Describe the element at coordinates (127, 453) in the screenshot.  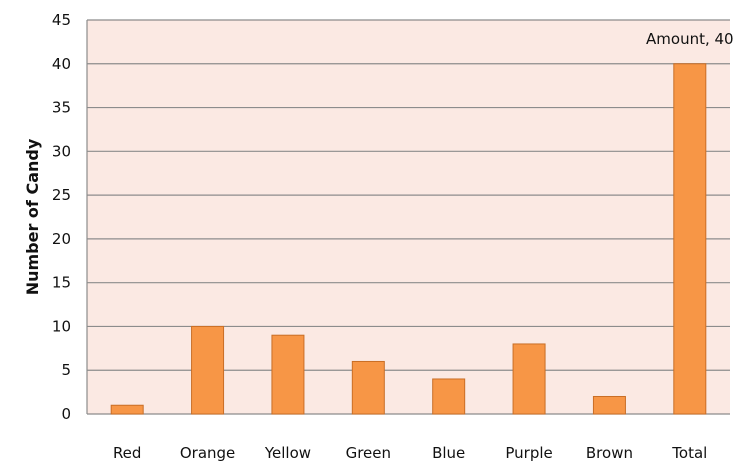
I see `x-tick-label: Red` at that location.